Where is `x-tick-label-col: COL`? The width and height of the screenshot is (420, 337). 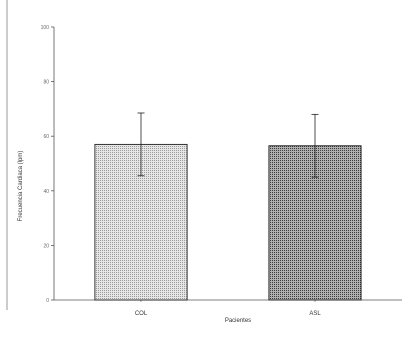 x-tick-label-col: COL is located at coordinates (141, 314).